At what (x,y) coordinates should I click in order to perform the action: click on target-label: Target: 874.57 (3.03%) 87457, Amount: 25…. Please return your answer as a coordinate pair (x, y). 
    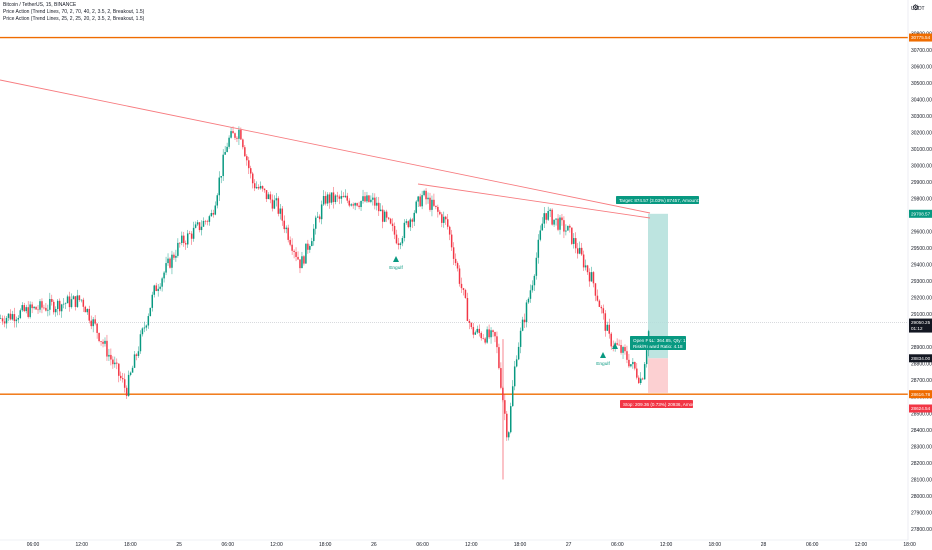
    Looking at the image, I should click on (667, 200).